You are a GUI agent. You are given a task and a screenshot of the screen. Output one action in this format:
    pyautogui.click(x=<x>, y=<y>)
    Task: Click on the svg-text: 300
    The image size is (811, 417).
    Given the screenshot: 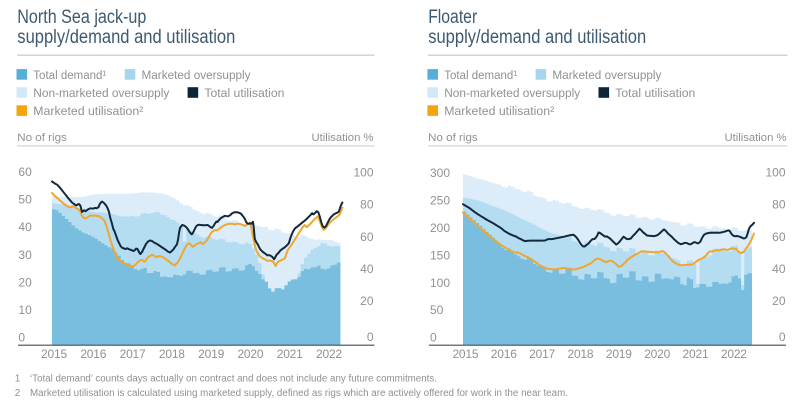 What is the action you would take?
    pyautogui.click(x=440, y=173)
    